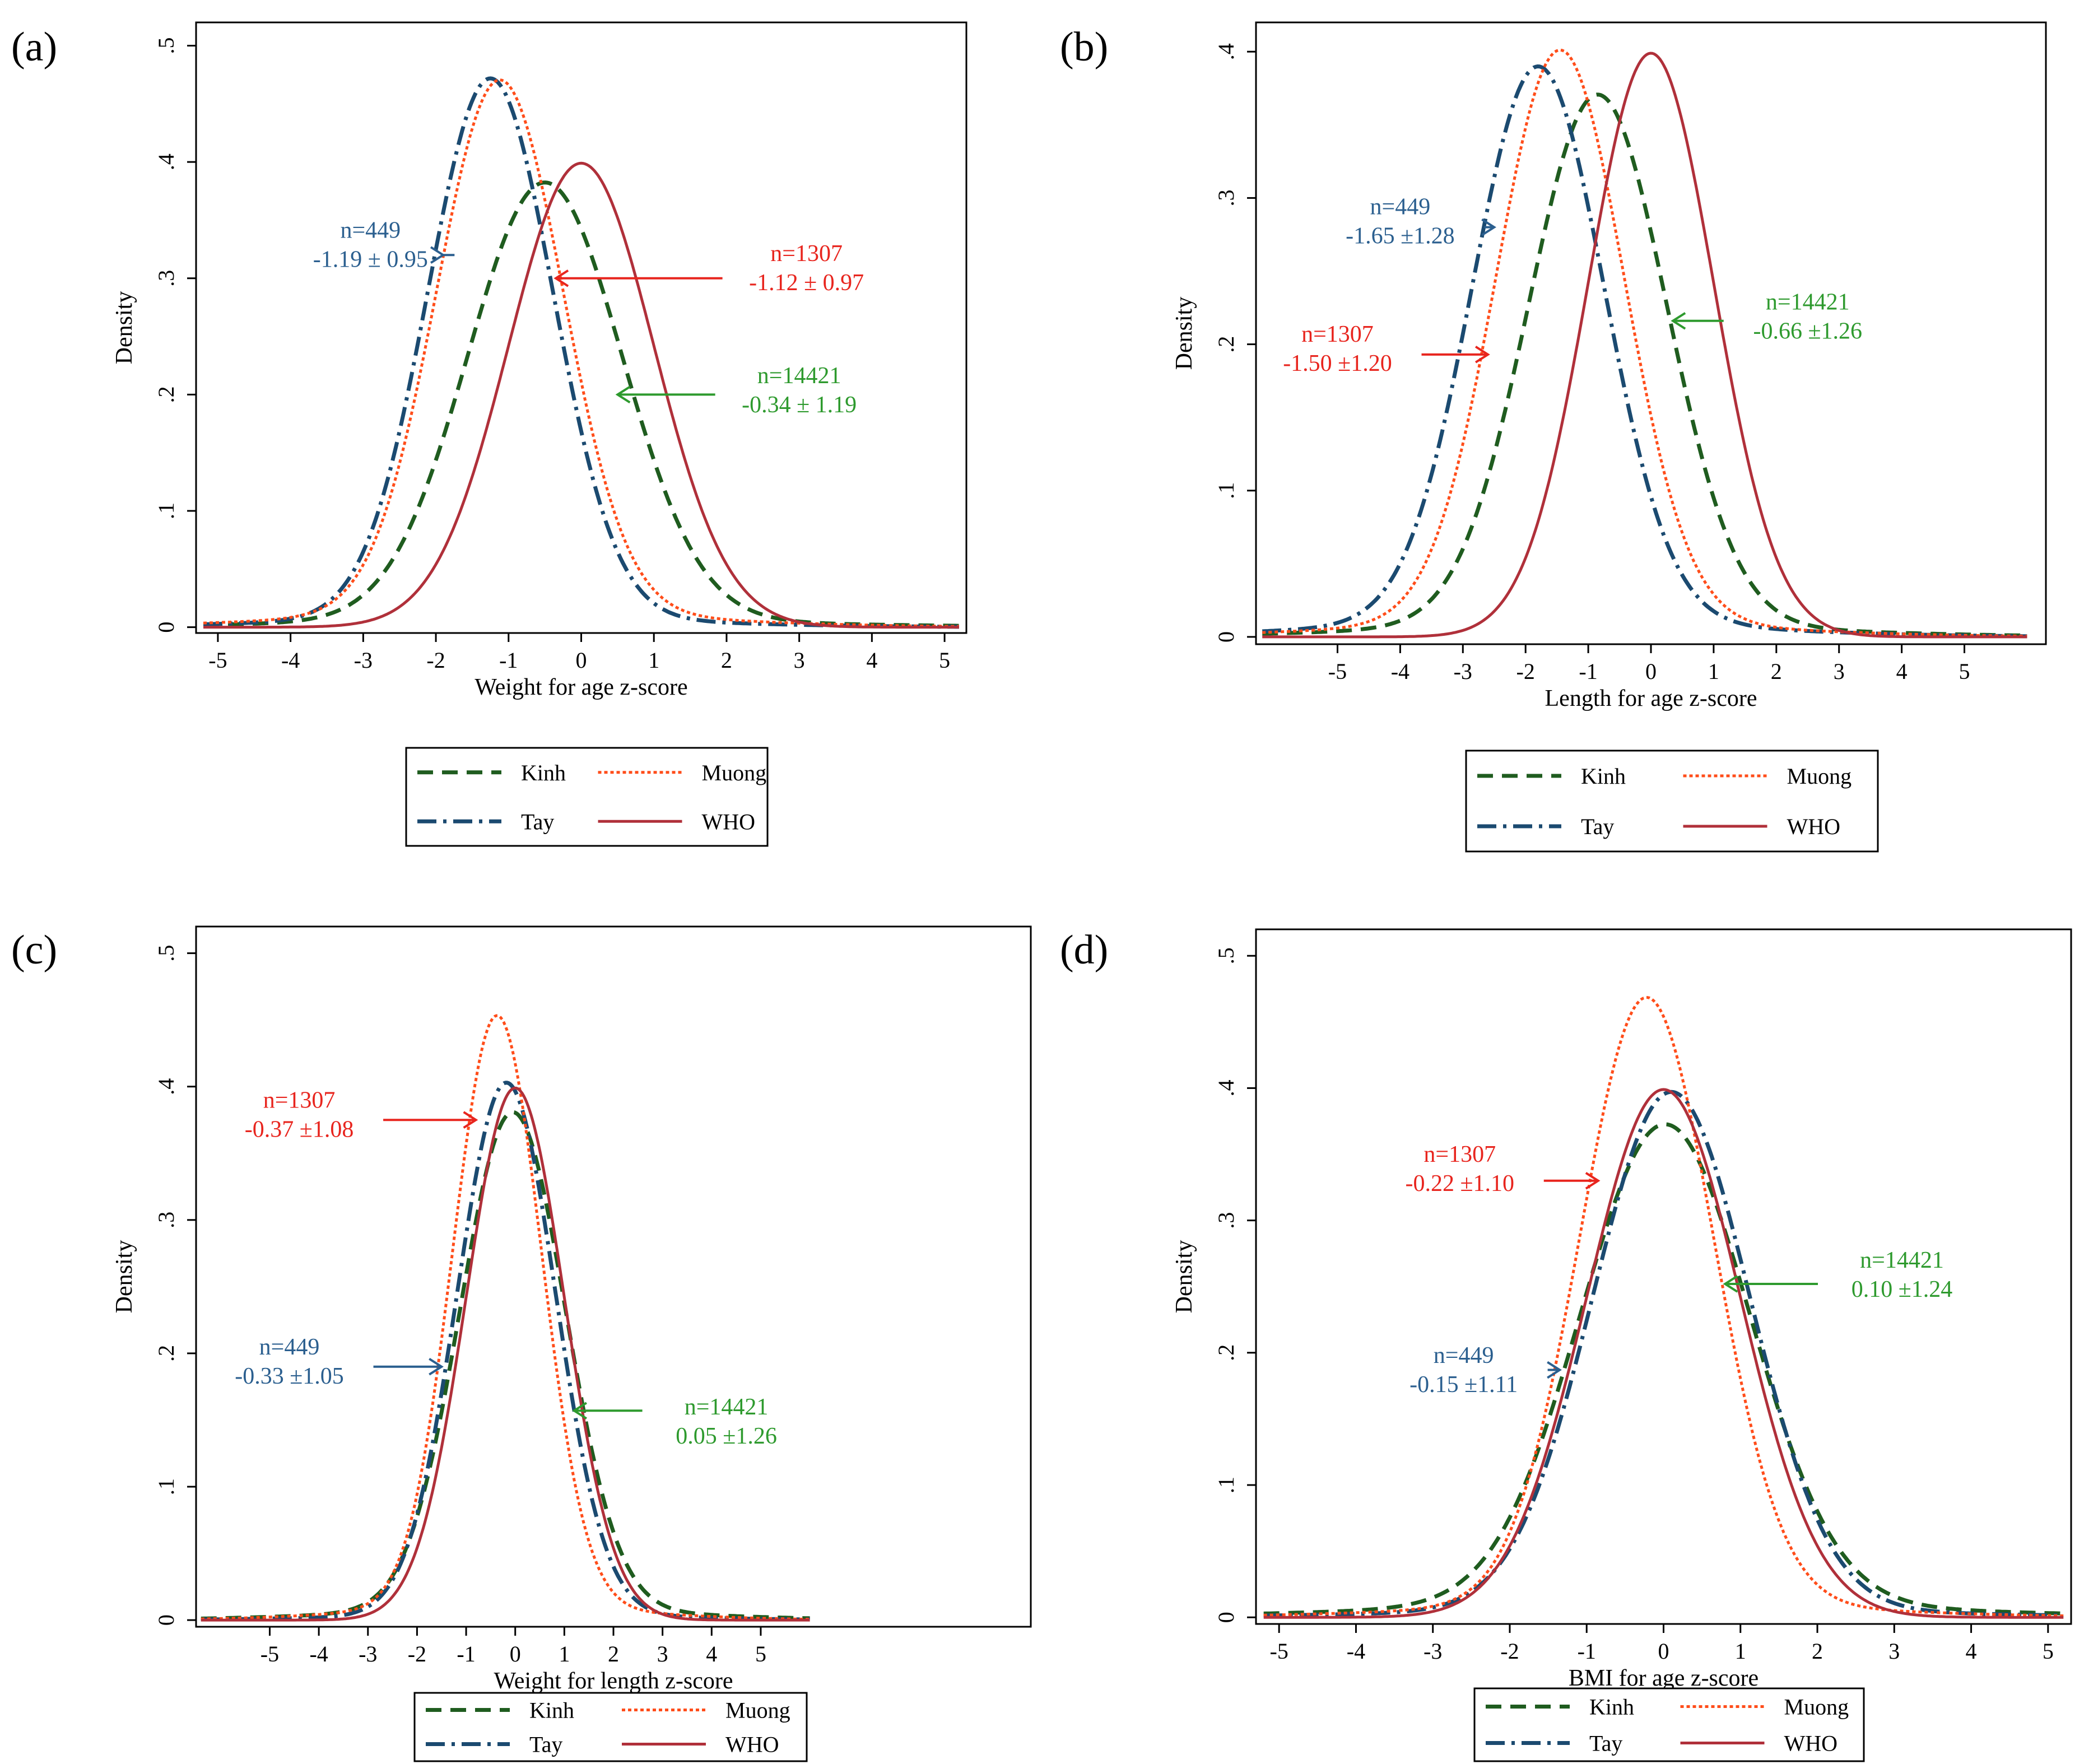 This screenshot has width=2098, height=1764. Describe the element at coordinates (1400, 236) in the screenshot. I see `annotation-stat-label: -1.65 ±1.28` at that location.